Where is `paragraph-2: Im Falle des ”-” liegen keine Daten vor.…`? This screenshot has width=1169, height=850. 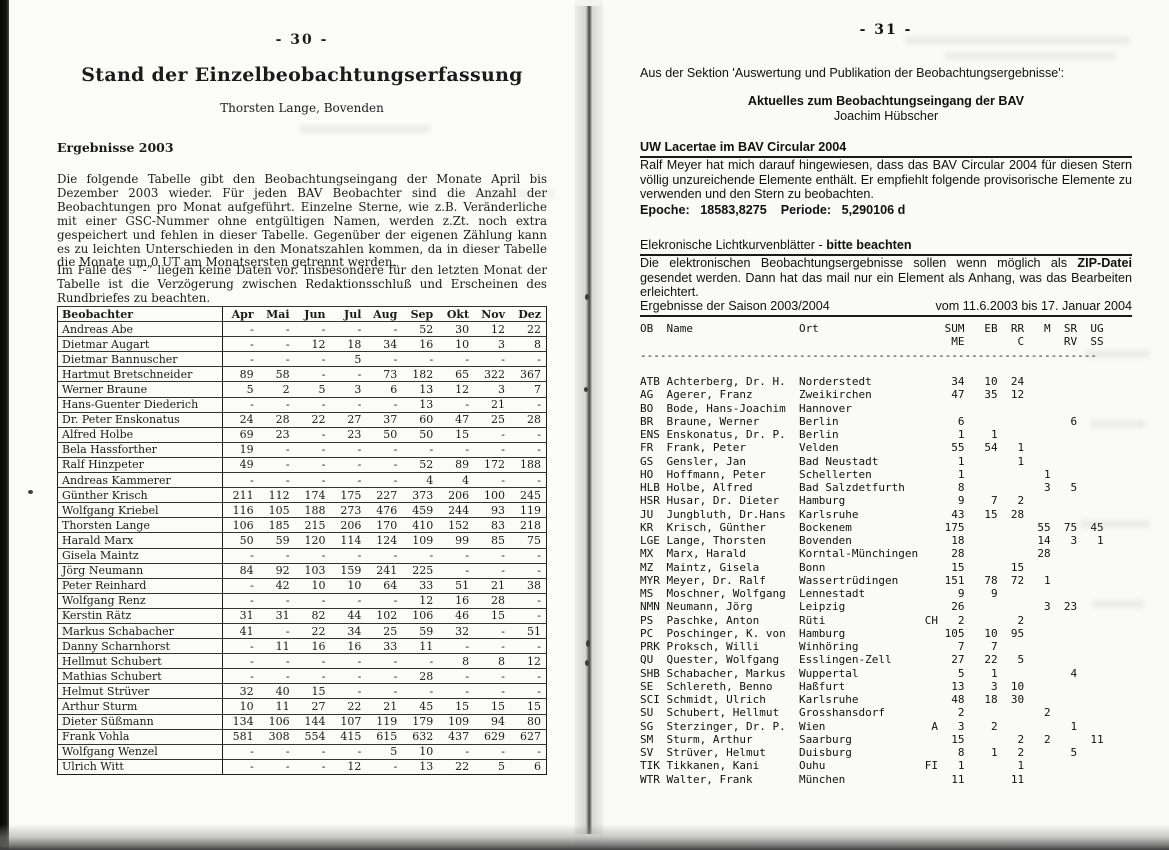
paragraph-2: Im Falle des ”-” liegen keine Daten vor.… is located at coordinates (302, 284).